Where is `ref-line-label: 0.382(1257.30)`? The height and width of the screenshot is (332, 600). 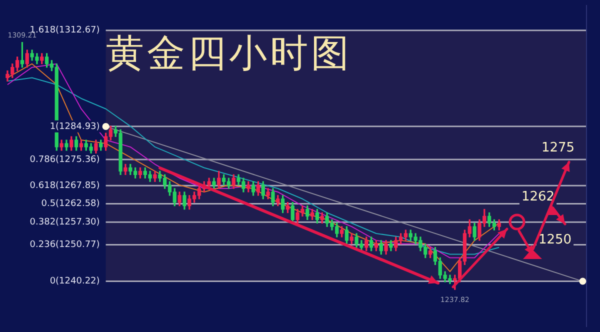
ref-line-label: 0.382(1257.30) is located at coordinates (65, 222).